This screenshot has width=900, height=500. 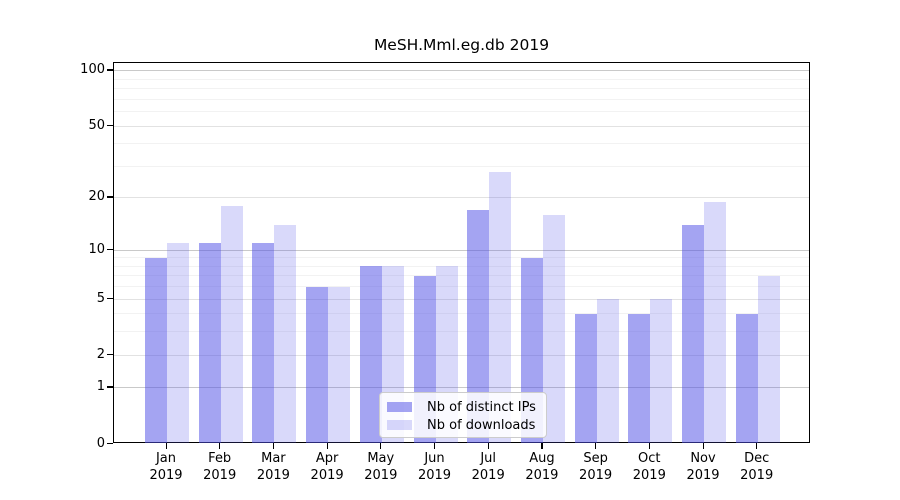 What do you see at coordinates (461, 45) in the screenshot?
I see `chart-title: MeSH.Mml.eg.db 2019` at bounding box center [461, 45].